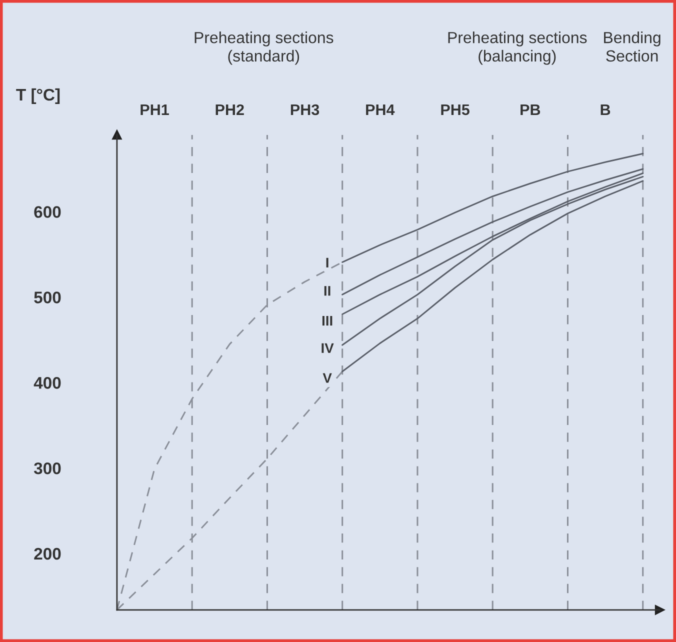 The width and height of the screenshot is (676, 642). I want to click on x-tick-label: PH3, so click(305, 110).